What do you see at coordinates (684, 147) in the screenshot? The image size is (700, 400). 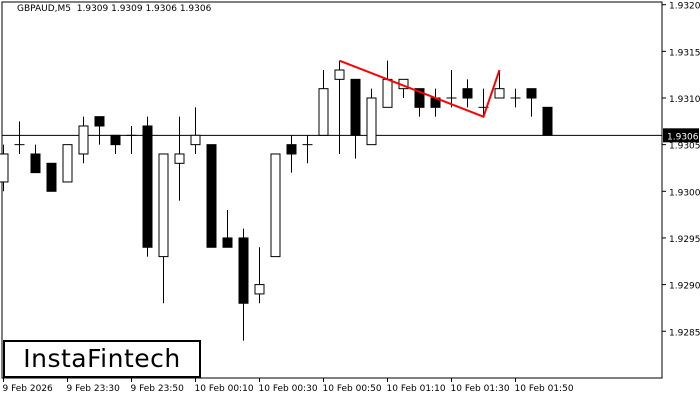 I see `y-tick-label: 1.9305` at bounding box center [684, 147].